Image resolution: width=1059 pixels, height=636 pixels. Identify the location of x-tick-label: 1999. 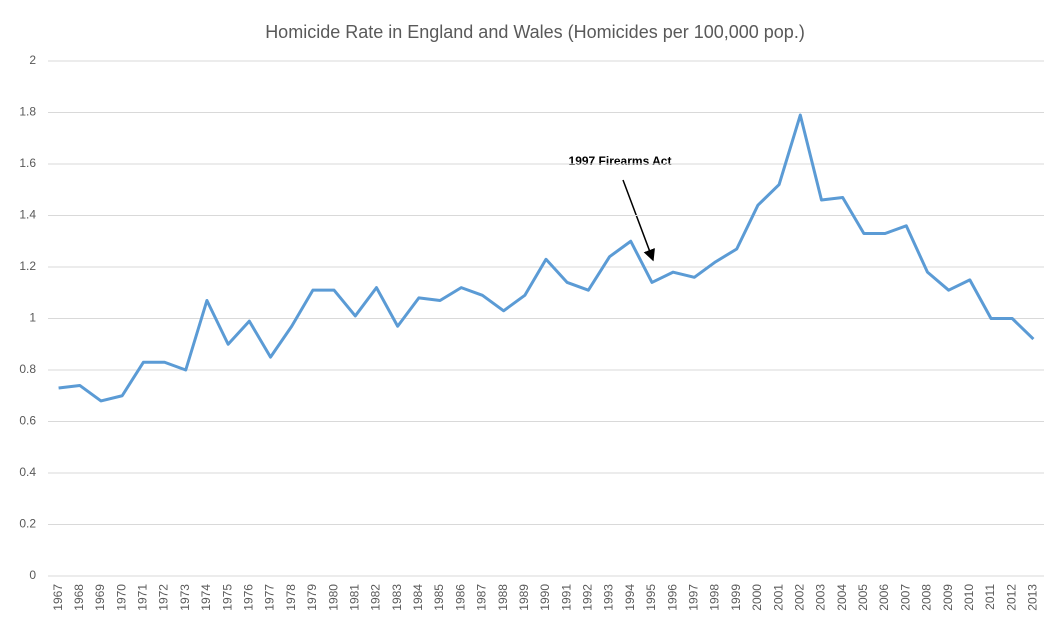
(736, 597).